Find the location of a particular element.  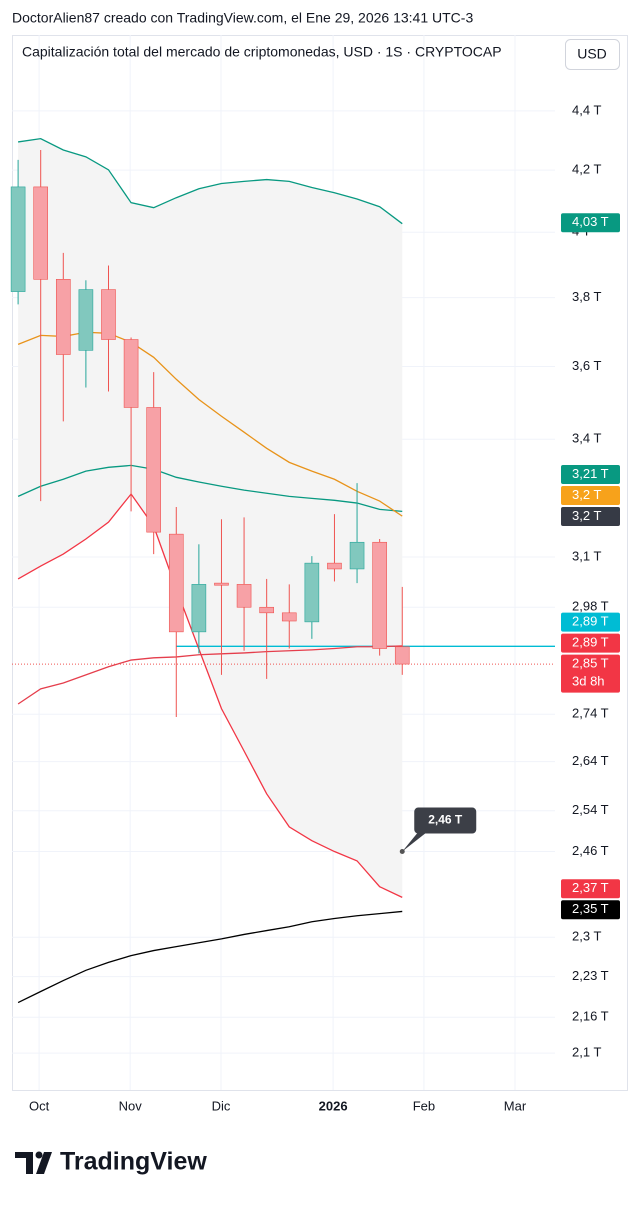

price-label: 2,35 T is located at coordinates (590, 908).